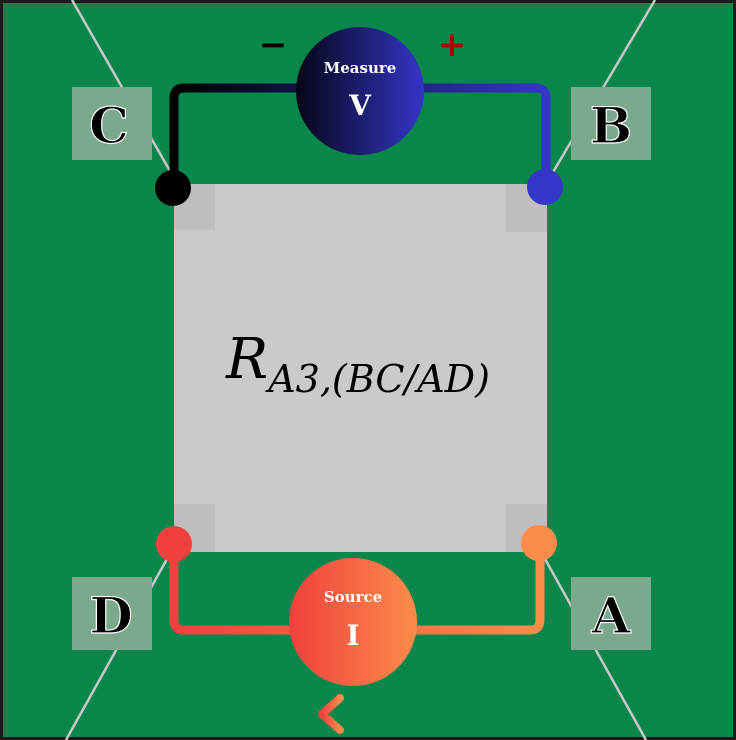 The width and height of the screenshot is (736, 740). I want to click on voltmeter: Measure V, so click(360, 91).